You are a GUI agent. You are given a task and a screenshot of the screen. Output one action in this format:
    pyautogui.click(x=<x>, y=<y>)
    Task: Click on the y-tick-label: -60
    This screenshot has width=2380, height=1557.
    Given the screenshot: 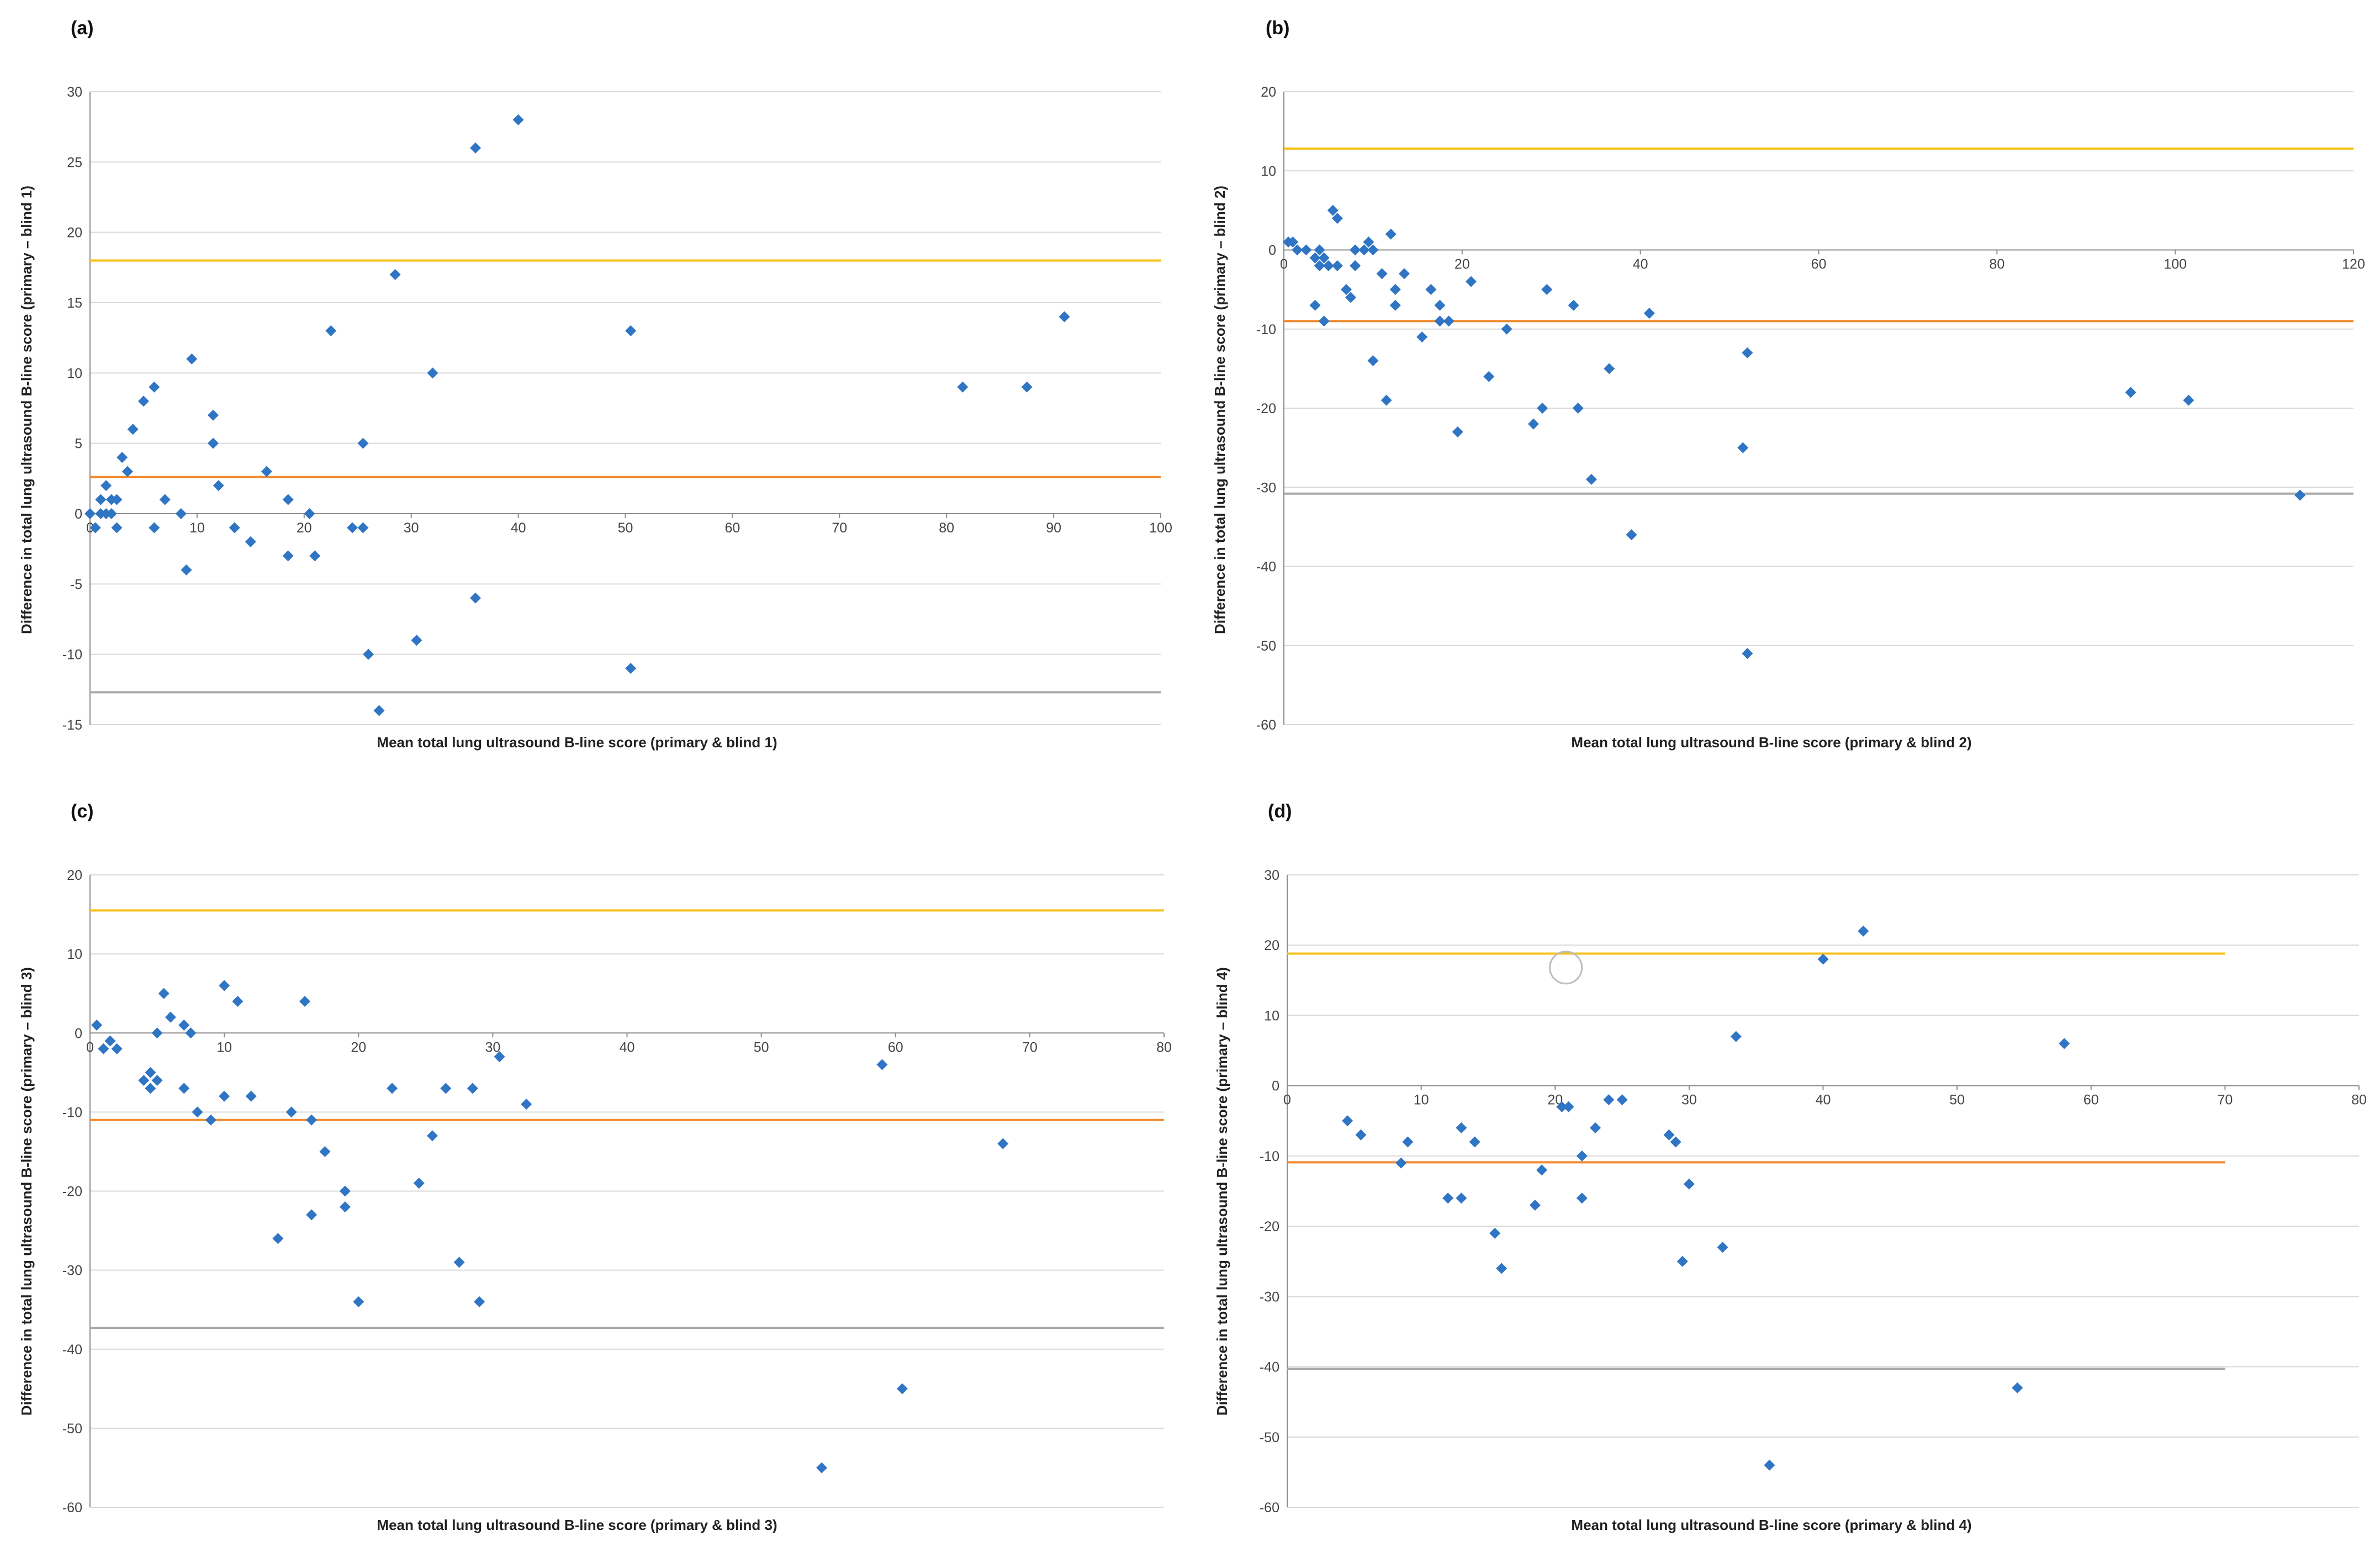 What is the action you would take?
    pyautogui.click(x=1266, y=725)
    